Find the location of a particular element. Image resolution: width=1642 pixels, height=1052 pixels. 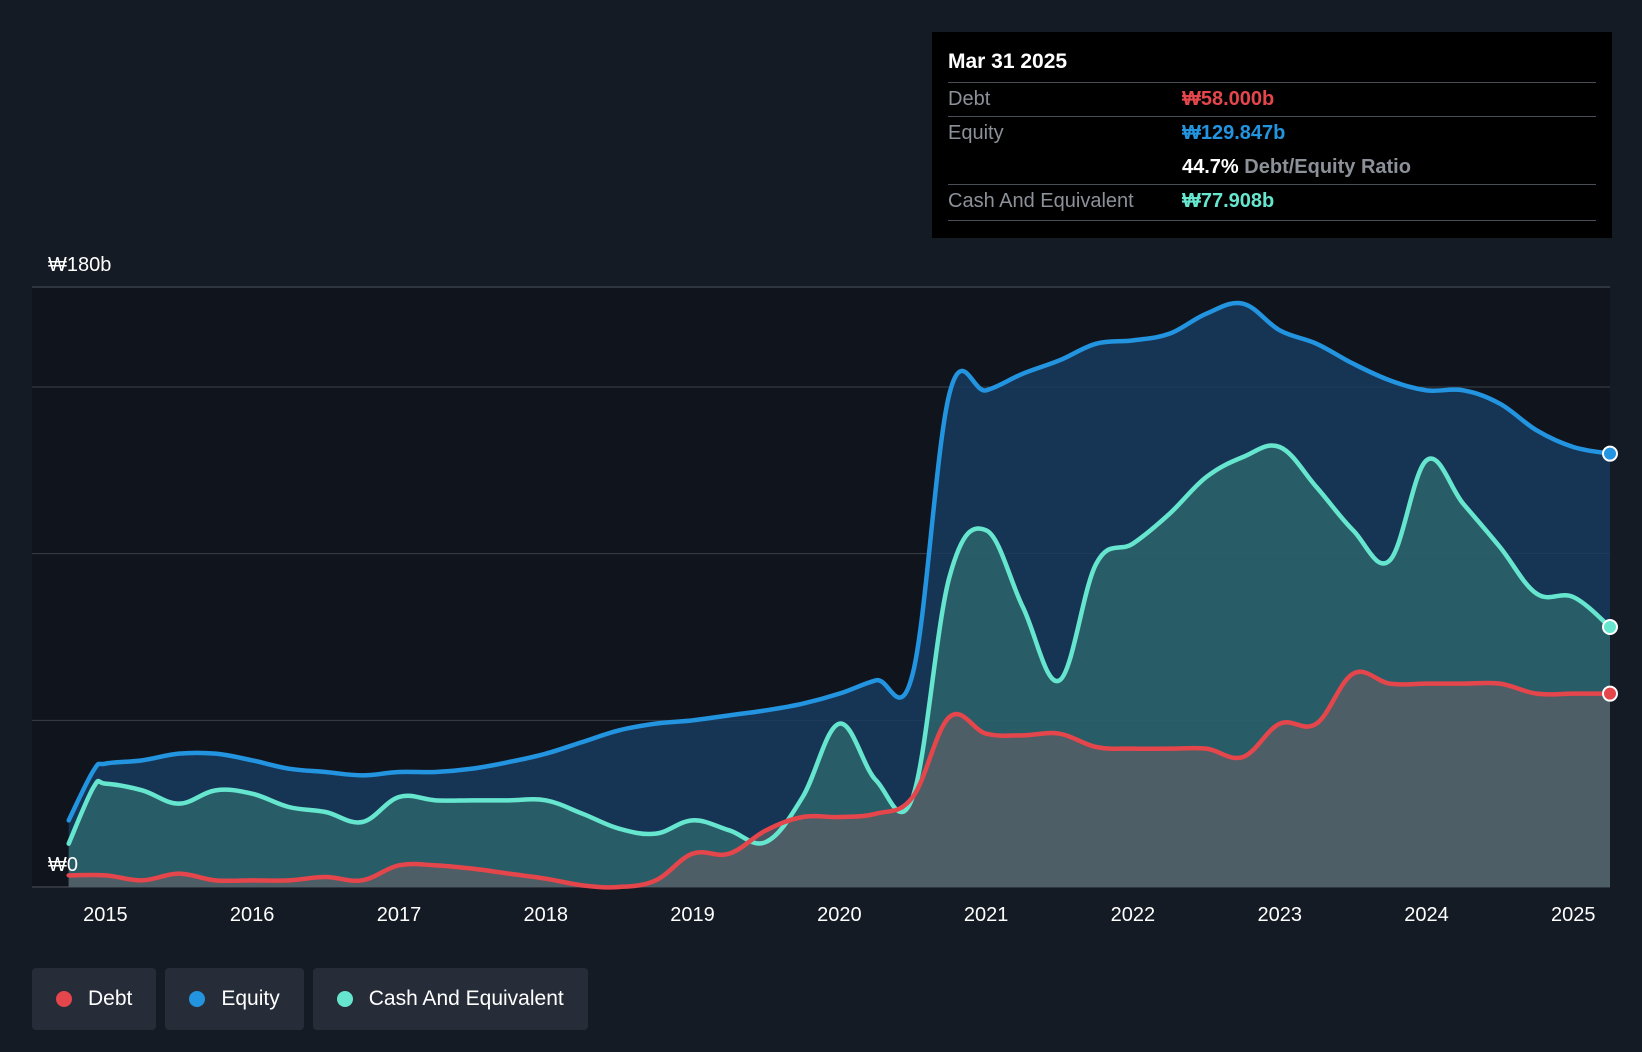

cash-endpoint is located at coordinates (1610, 627).